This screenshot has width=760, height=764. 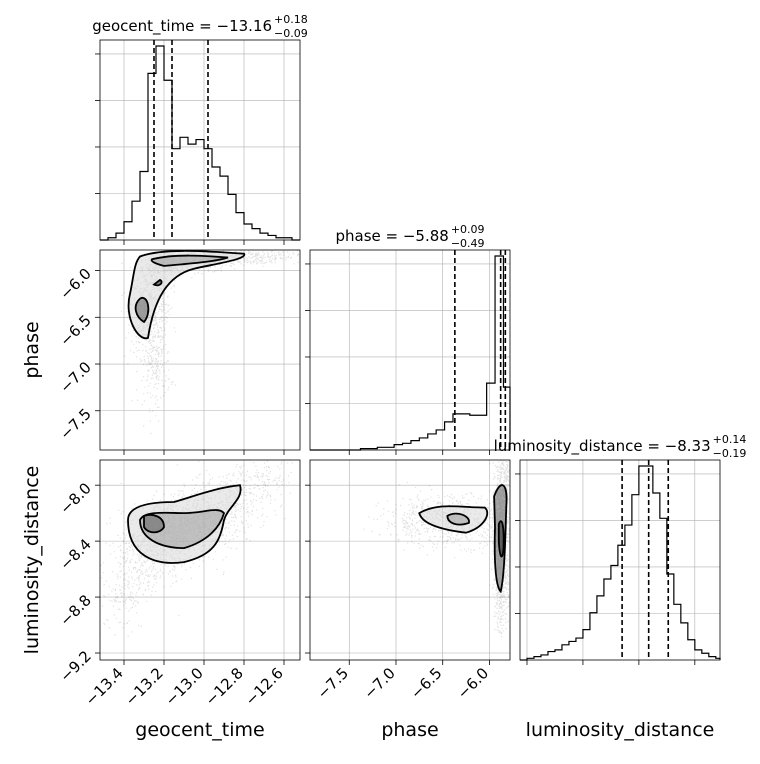 What do you see at coordinates (75, 424) in the screenshot?
I see `y-tick-label: −7.5` at bounding box center [75, 424].